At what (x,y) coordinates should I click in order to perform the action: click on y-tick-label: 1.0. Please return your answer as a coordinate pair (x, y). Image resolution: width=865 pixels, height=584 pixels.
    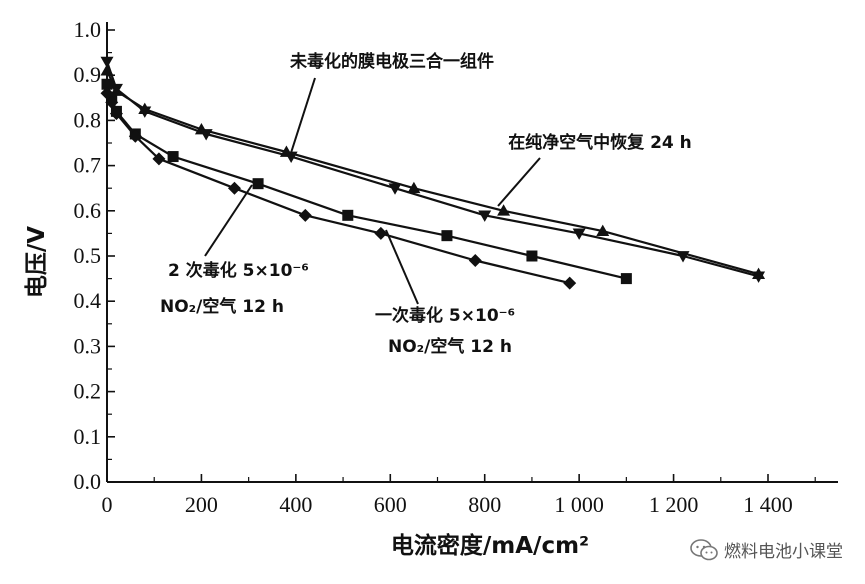
    Looking at the image, I should click on (88, 29).